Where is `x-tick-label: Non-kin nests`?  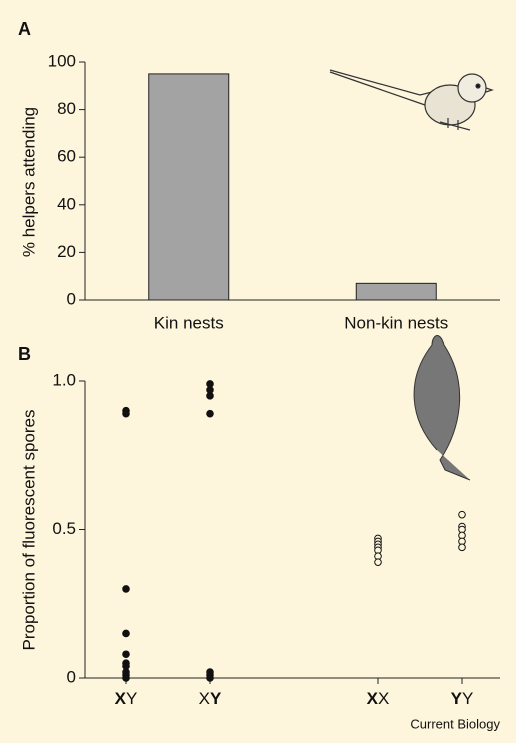 x-tick-label: Non-kin nests is located at coordinates (396, 322).